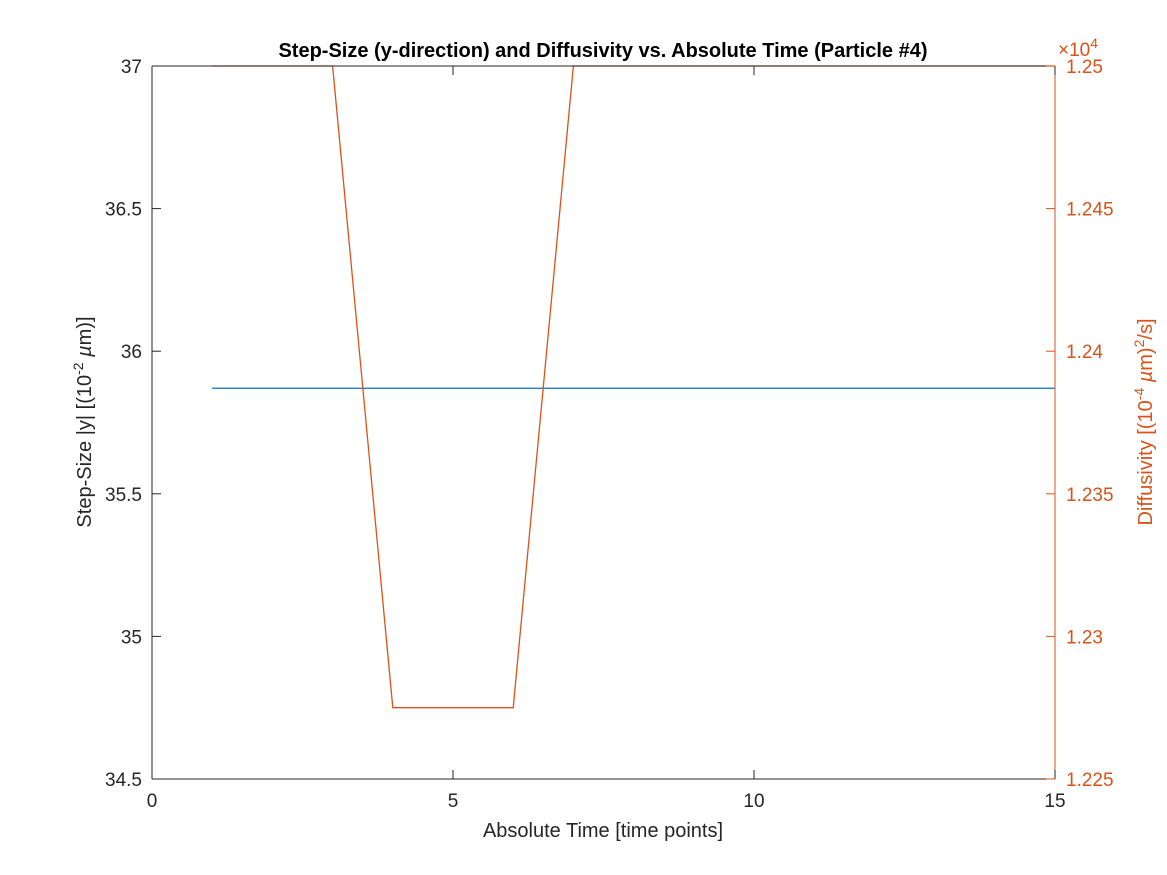 This screenshot has height=875, width=1167. I want to click on y-right-tick-label: 1.25, so click(1084, 67).